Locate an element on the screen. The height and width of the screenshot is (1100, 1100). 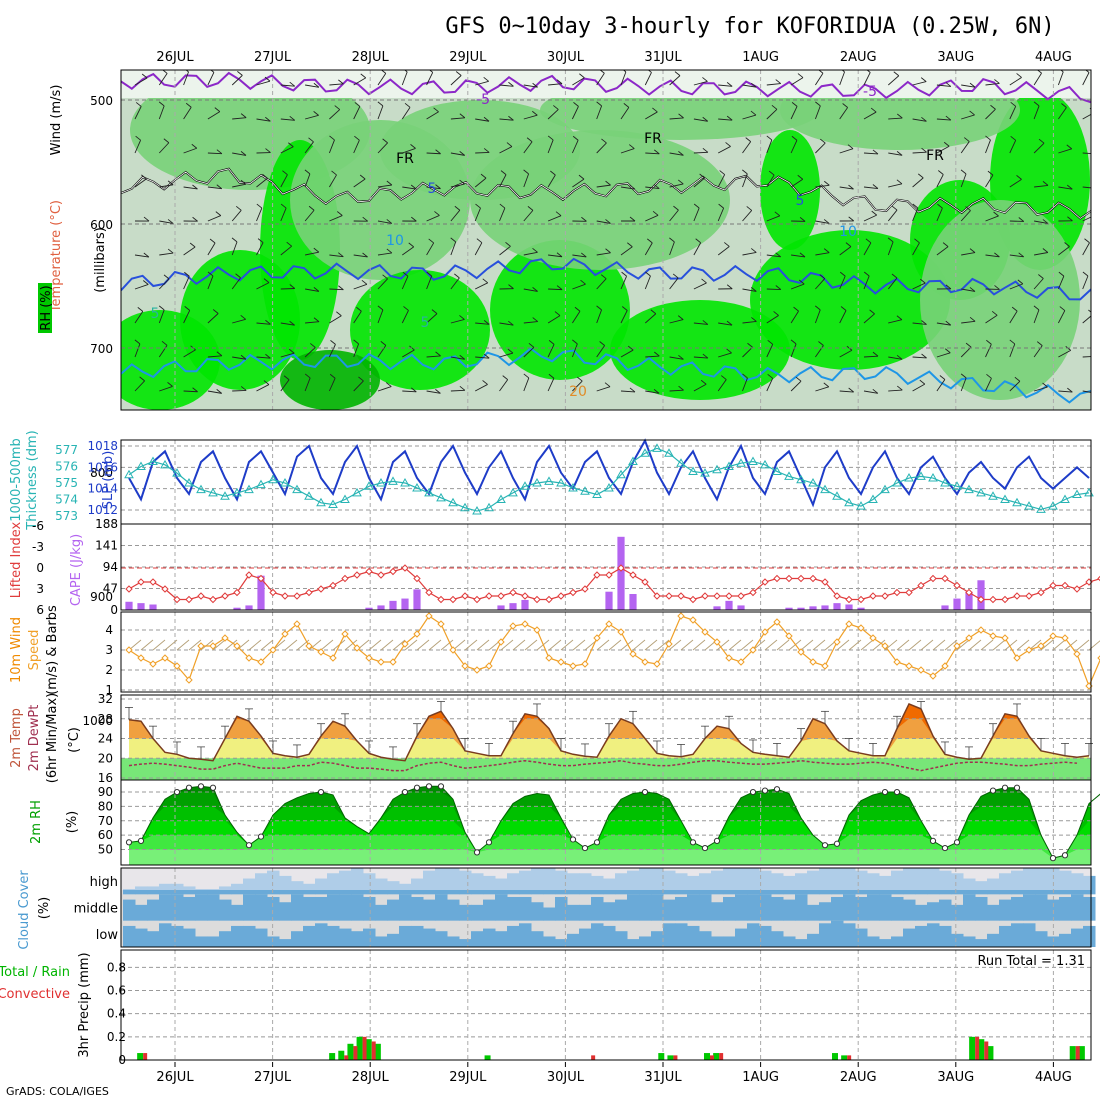
li-point is located at coordinates (249, 575).